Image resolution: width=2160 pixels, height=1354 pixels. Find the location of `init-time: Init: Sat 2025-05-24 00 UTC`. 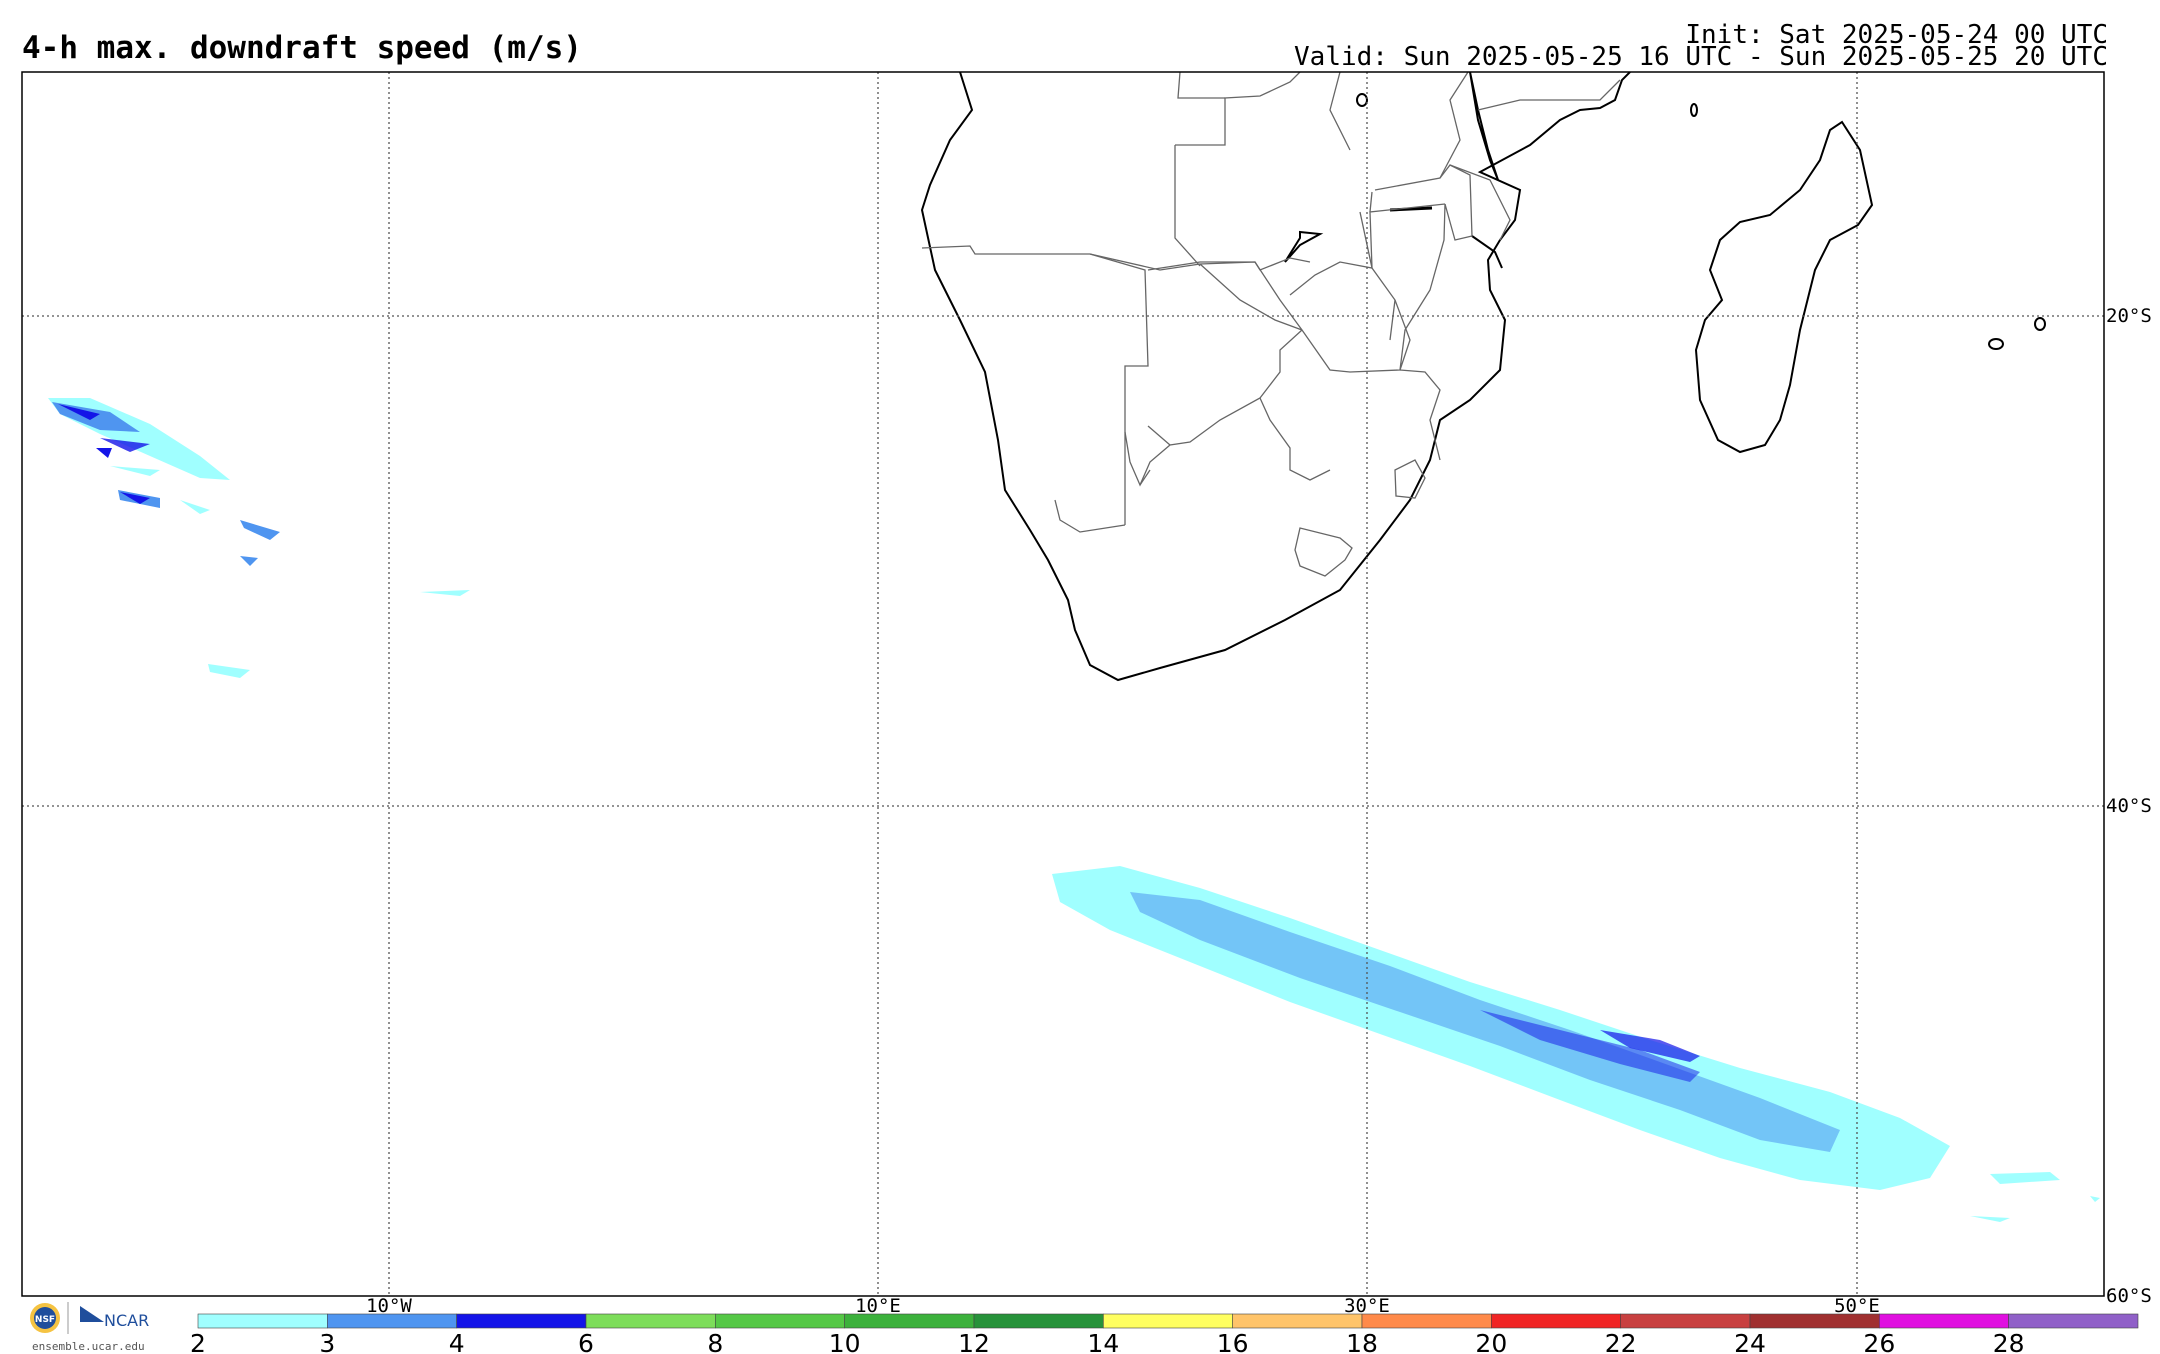

init-time: Init: Sat 2025-05-24 00 UTC is located at coordinates (1896, 35).